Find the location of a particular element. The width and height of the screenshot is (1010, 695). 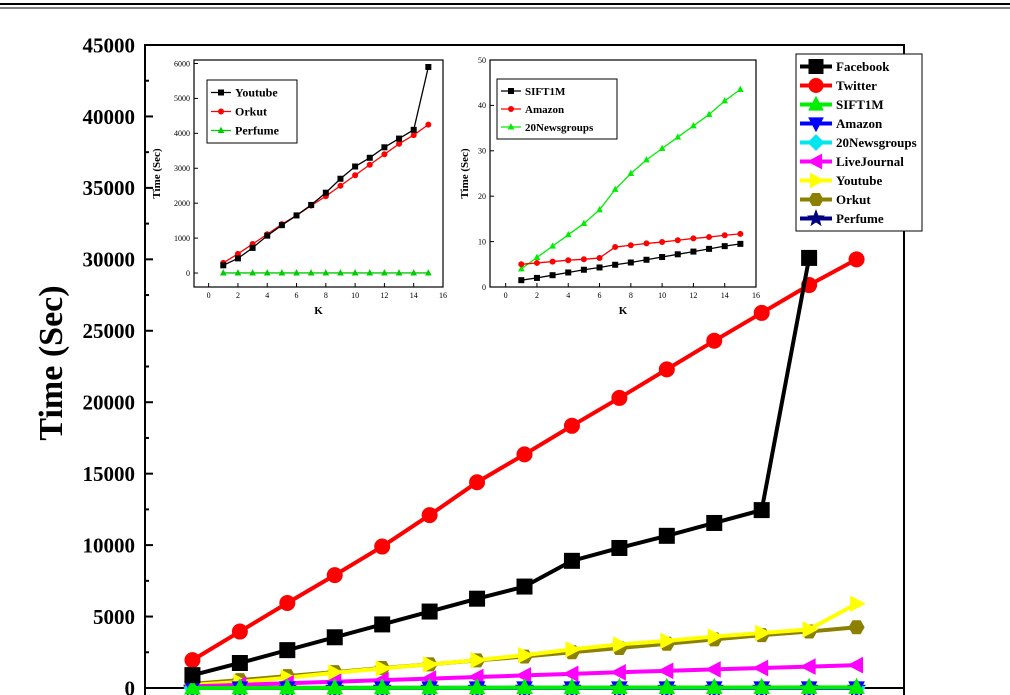

inset1-y-tick-label: 6000 is located at coordinates (182, 63).